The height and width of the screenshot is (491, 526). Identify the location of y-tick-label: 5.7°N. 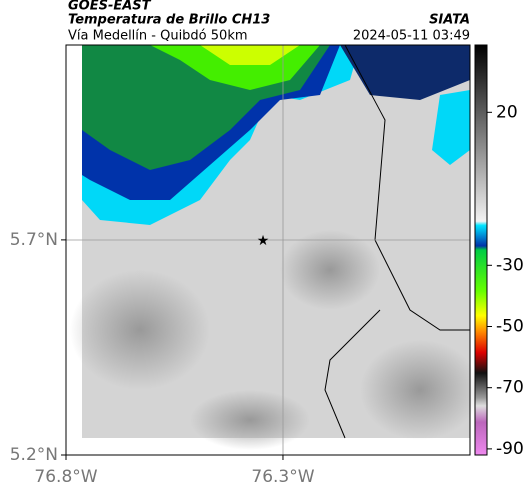
(34, 240).